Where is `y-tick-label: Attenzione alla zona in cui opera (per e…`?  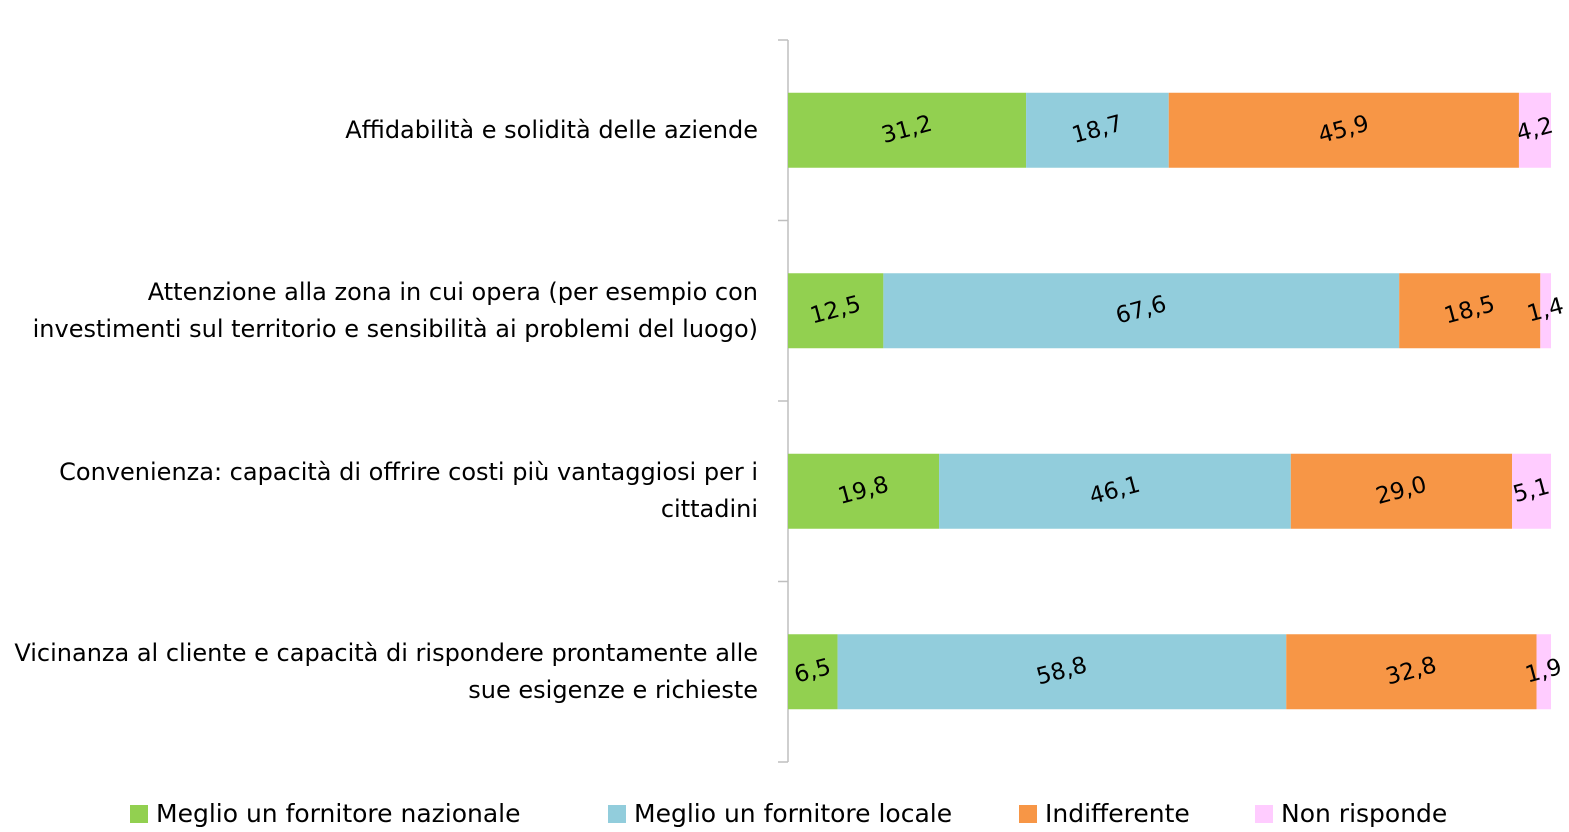
y-tick-label: Attenzione alla zona in cui opera (per e… is located at coordinates (395, 310).